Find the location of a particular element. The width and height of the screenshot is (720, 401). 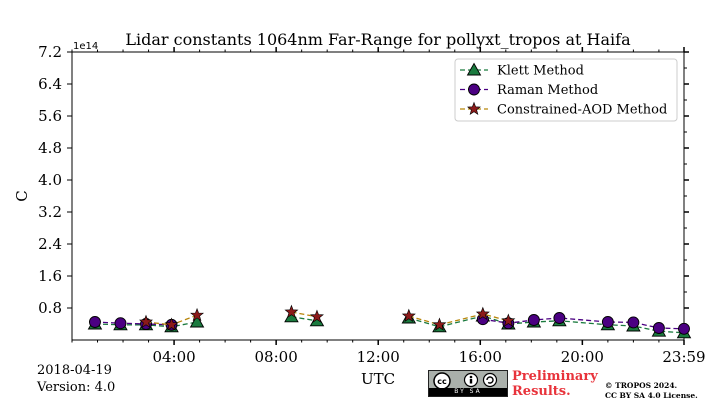

y-tick-label: 2.4 is located at coordinates (50, 244).